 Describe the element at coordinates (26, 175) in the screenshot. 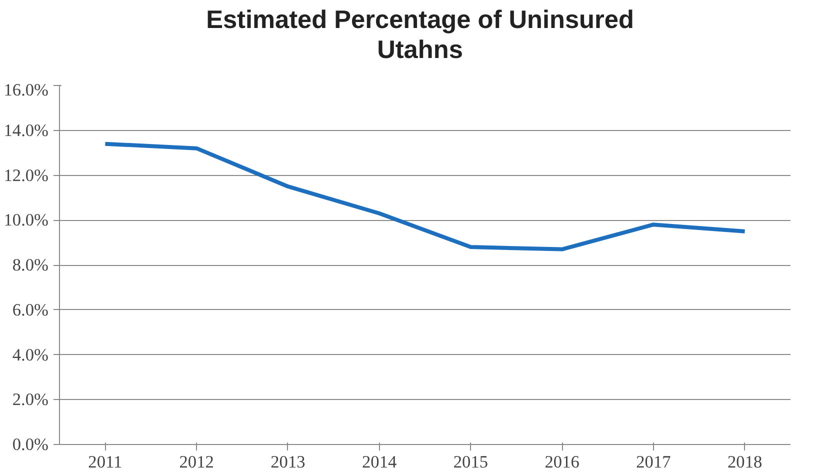

I see `y-tick-label: 12.0%` at that location.